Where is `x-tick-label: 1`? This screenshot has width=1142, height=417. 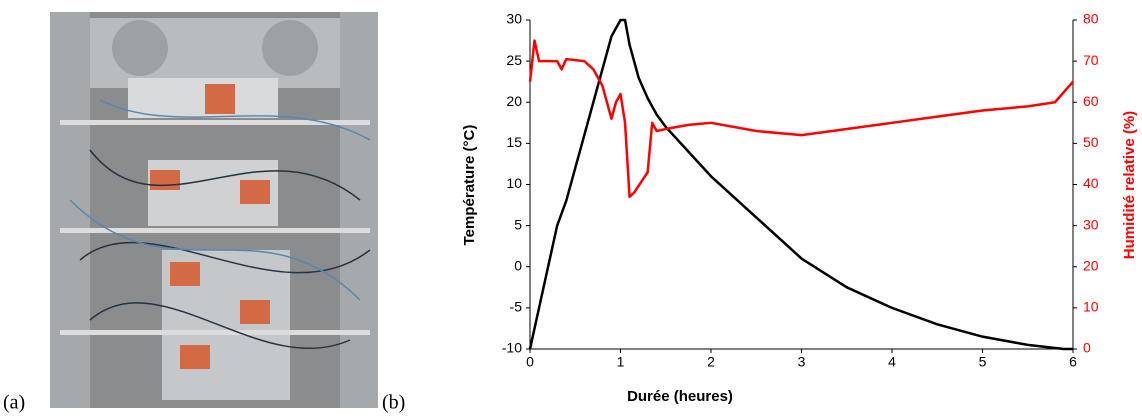 x-tick-label: 1 is located at coordinates (621, 362).